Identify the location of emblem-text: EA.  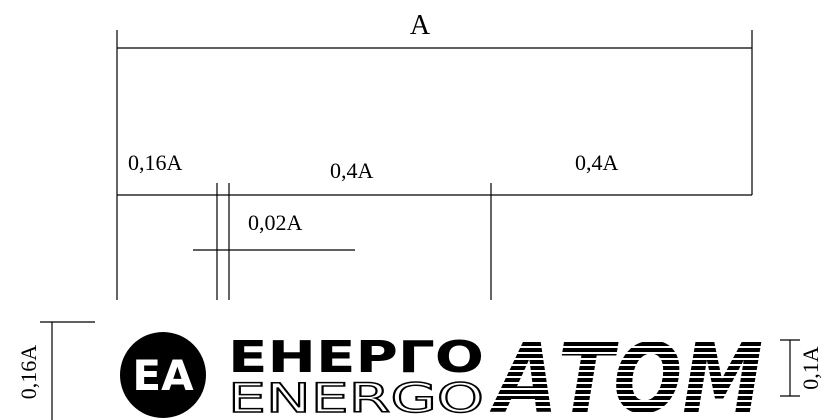
(163, 375).